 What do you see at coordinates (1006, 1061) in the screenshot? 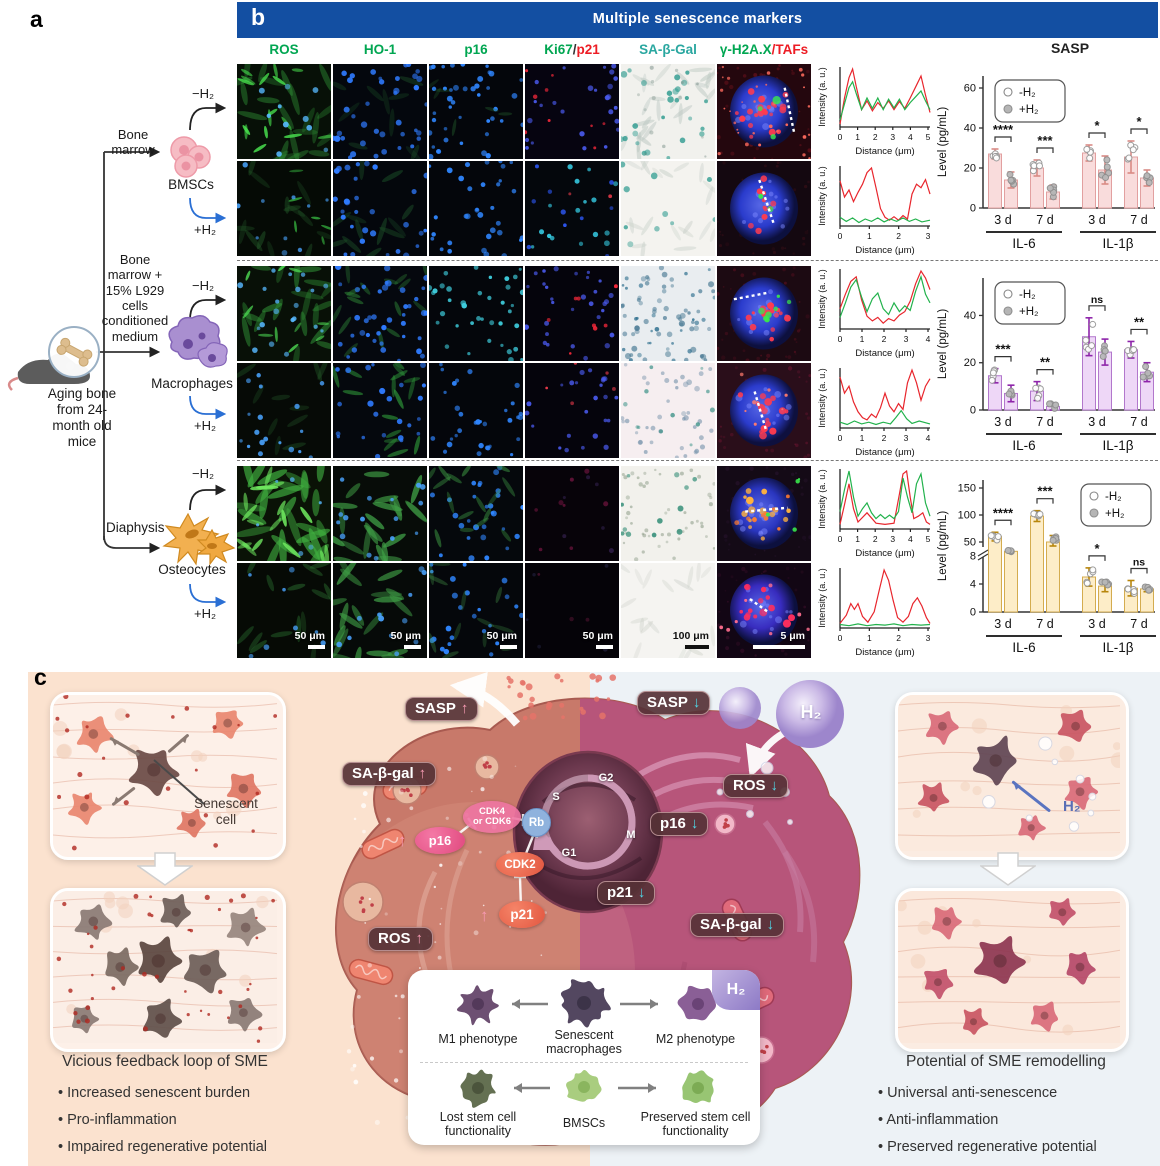
I see `right-caption-title: Potential of SME remodelling` at bounding box center [1006, 1061].